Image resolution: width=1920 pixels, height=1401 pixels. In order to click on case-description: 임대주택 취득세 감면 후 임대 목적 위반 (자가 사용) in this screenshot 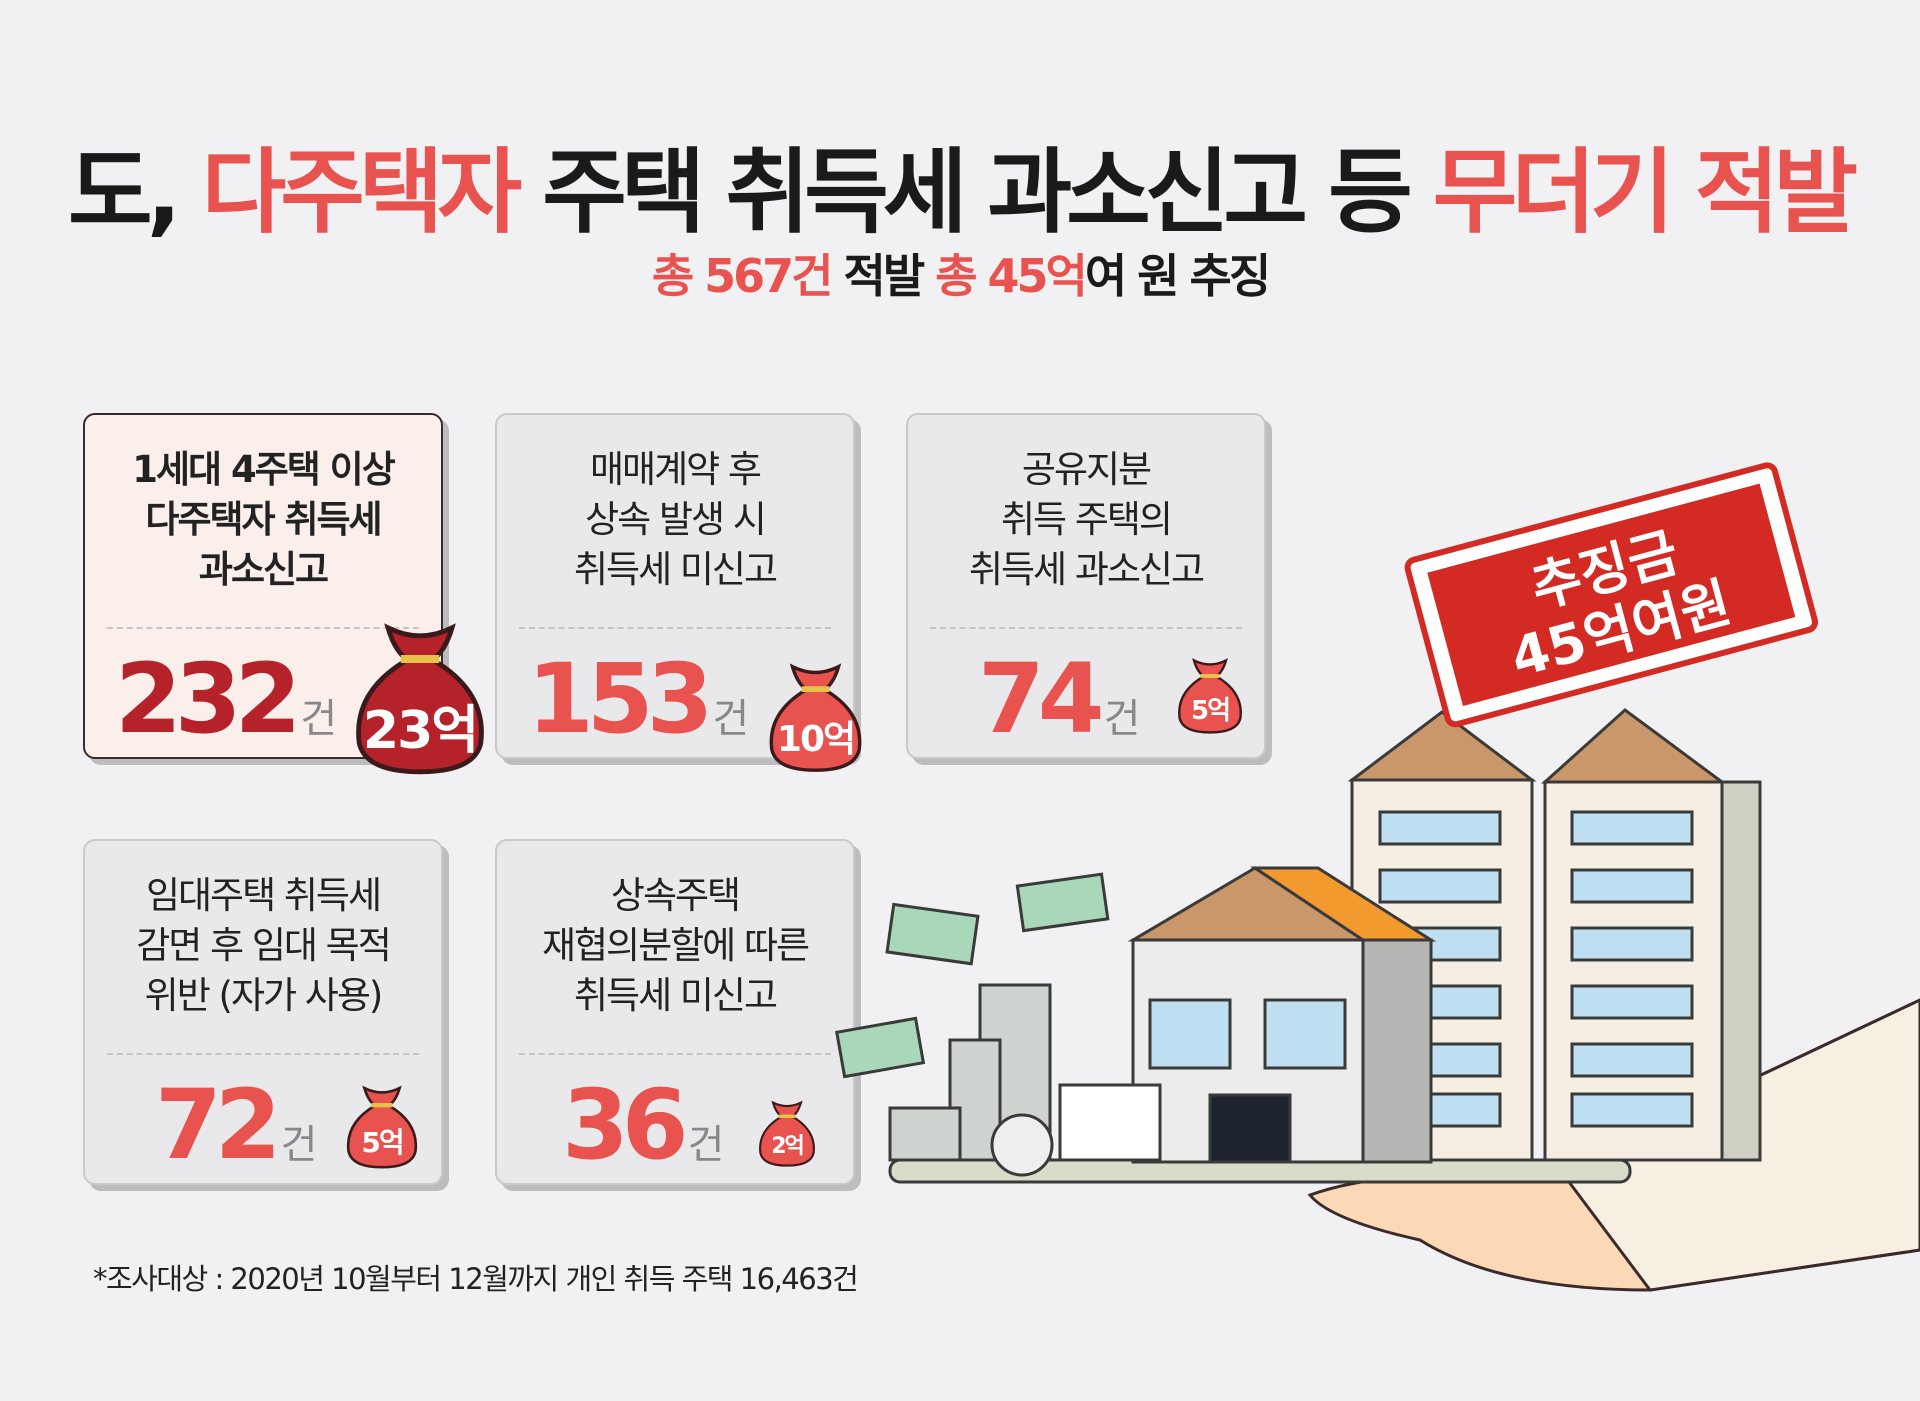, I will do `click(264, 945)`.